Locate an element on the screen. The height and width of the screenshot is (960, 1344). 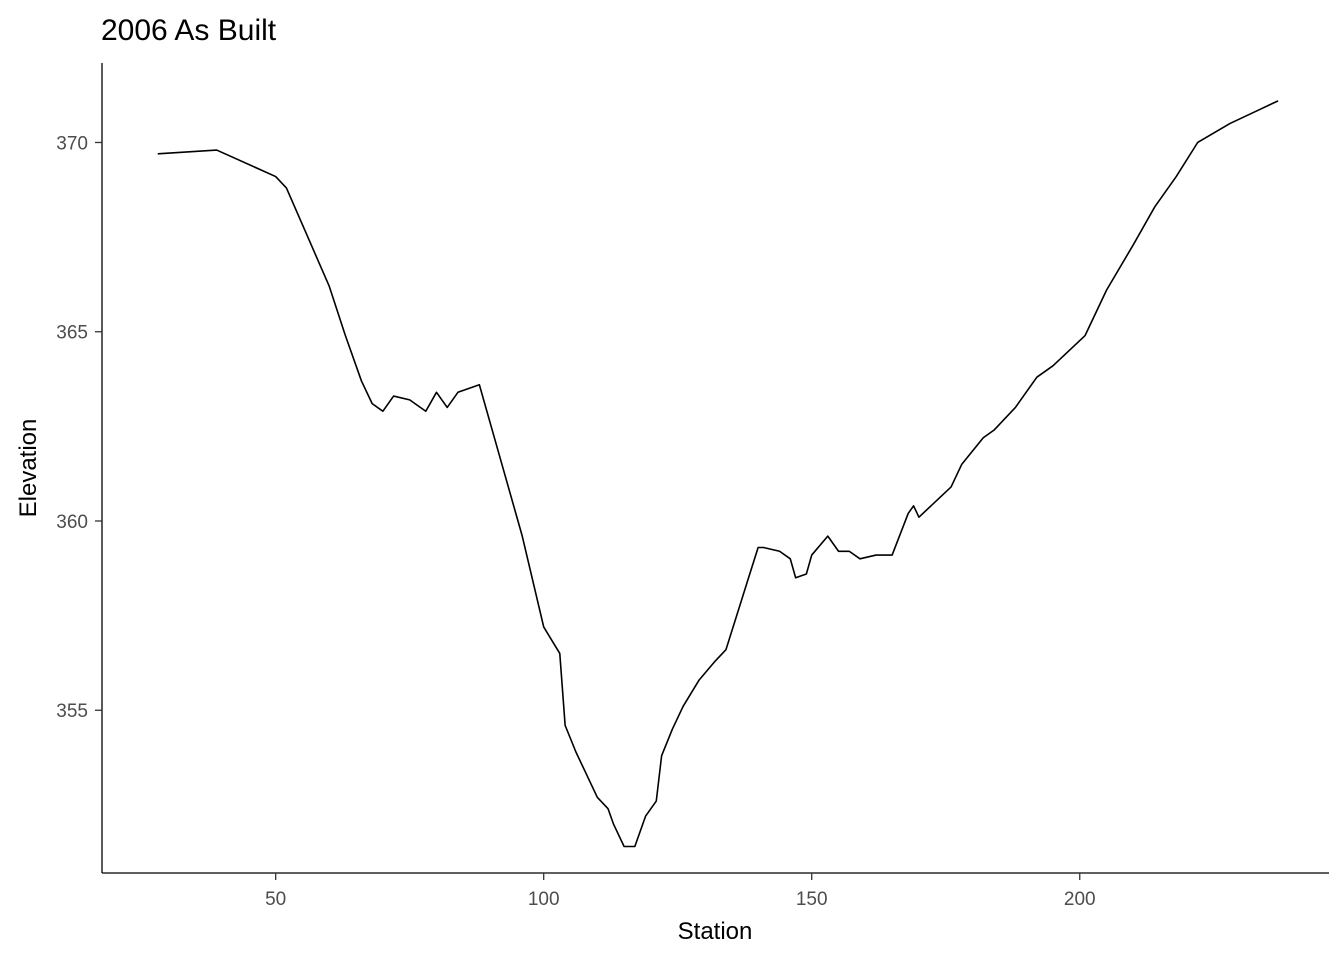
x-tick-label: 150 is located at coordinates (812, 899).